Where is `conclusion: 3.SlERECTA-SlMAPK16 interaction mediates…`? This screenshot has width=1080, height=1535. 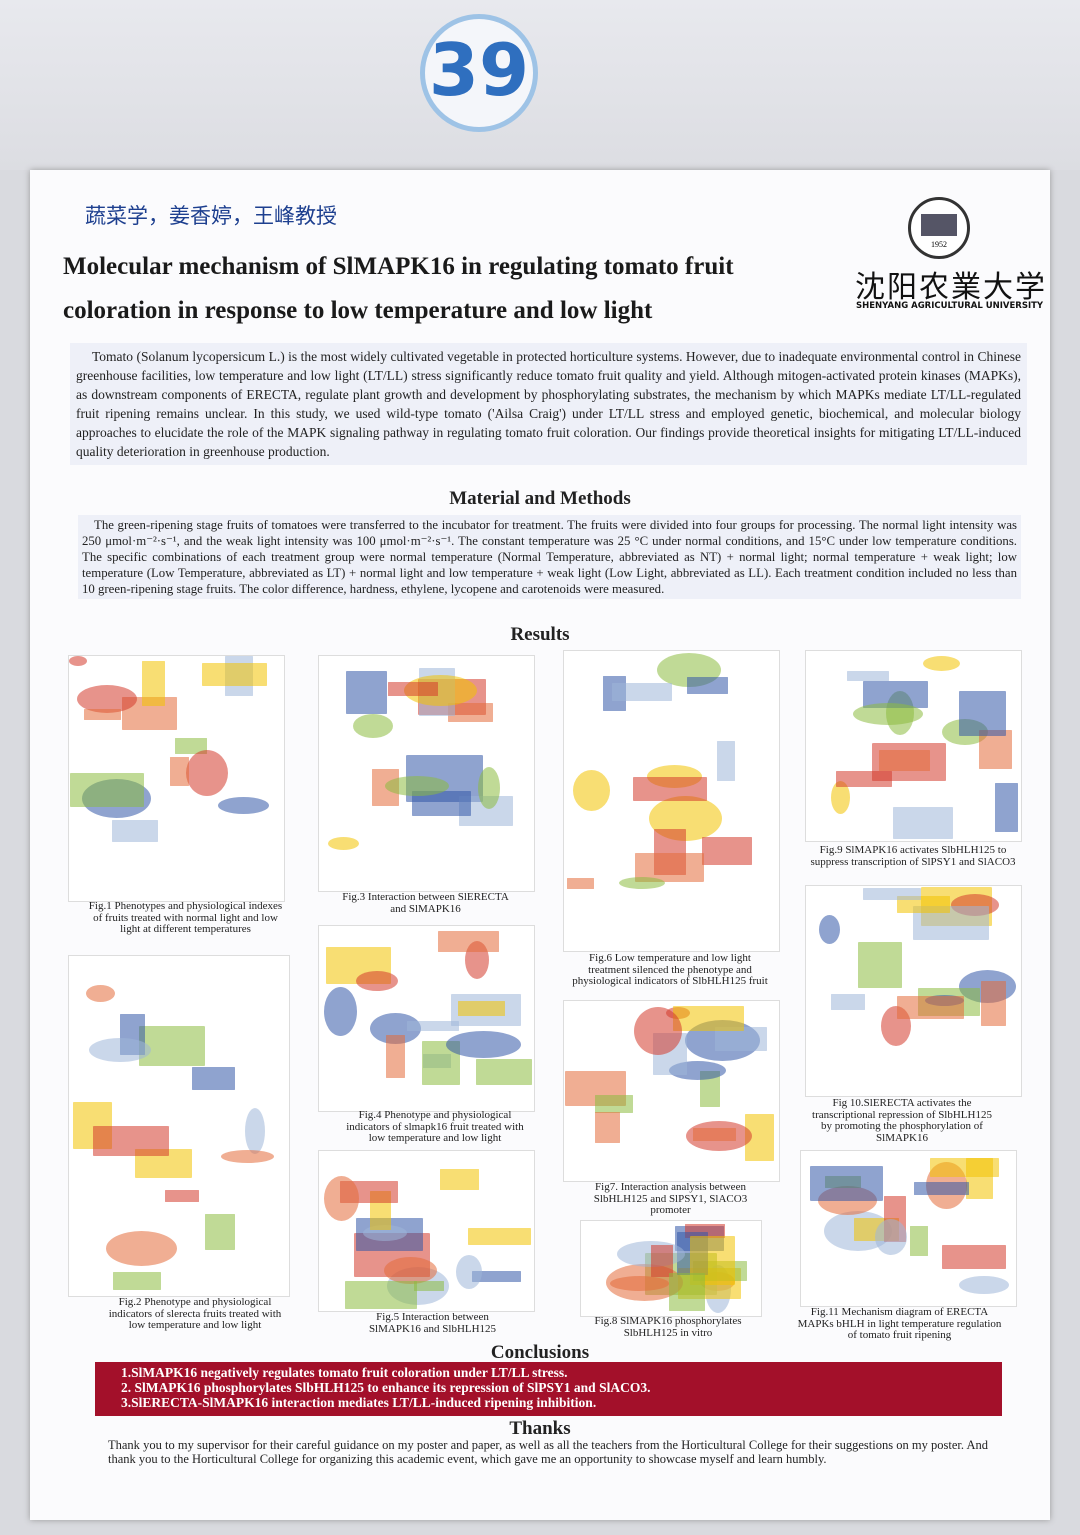
conclusion: 3.SlERECTA-SlMAPK16 interaction mediates… is located at coordinates (359, 1402).